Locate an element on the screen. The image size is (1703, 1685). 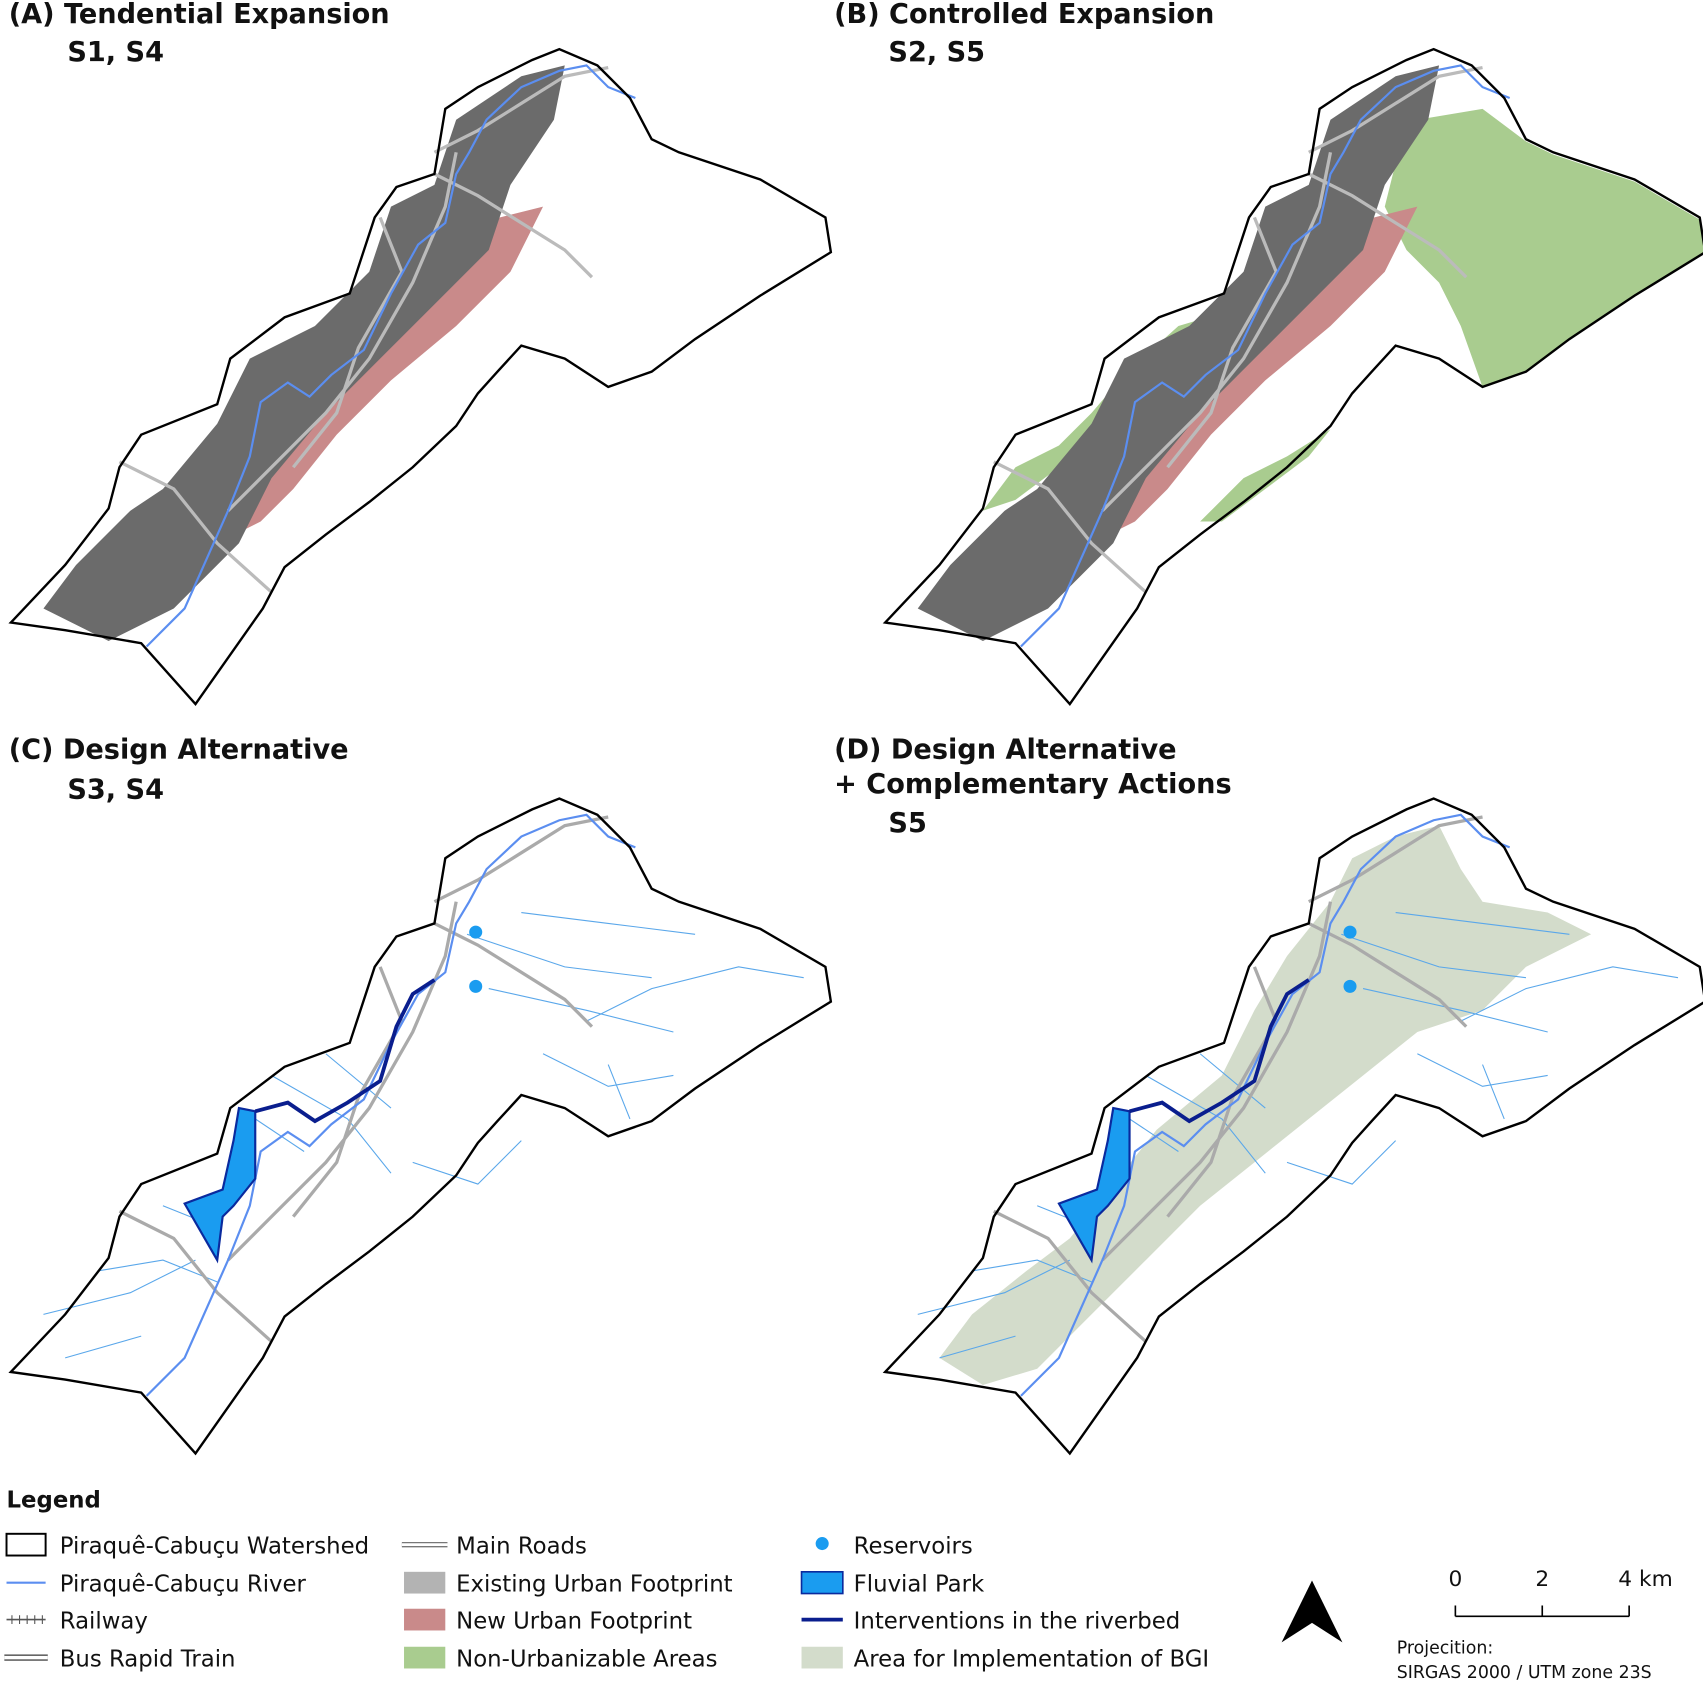
scale-label: 4 km is located at coordinates (1645, 1579).